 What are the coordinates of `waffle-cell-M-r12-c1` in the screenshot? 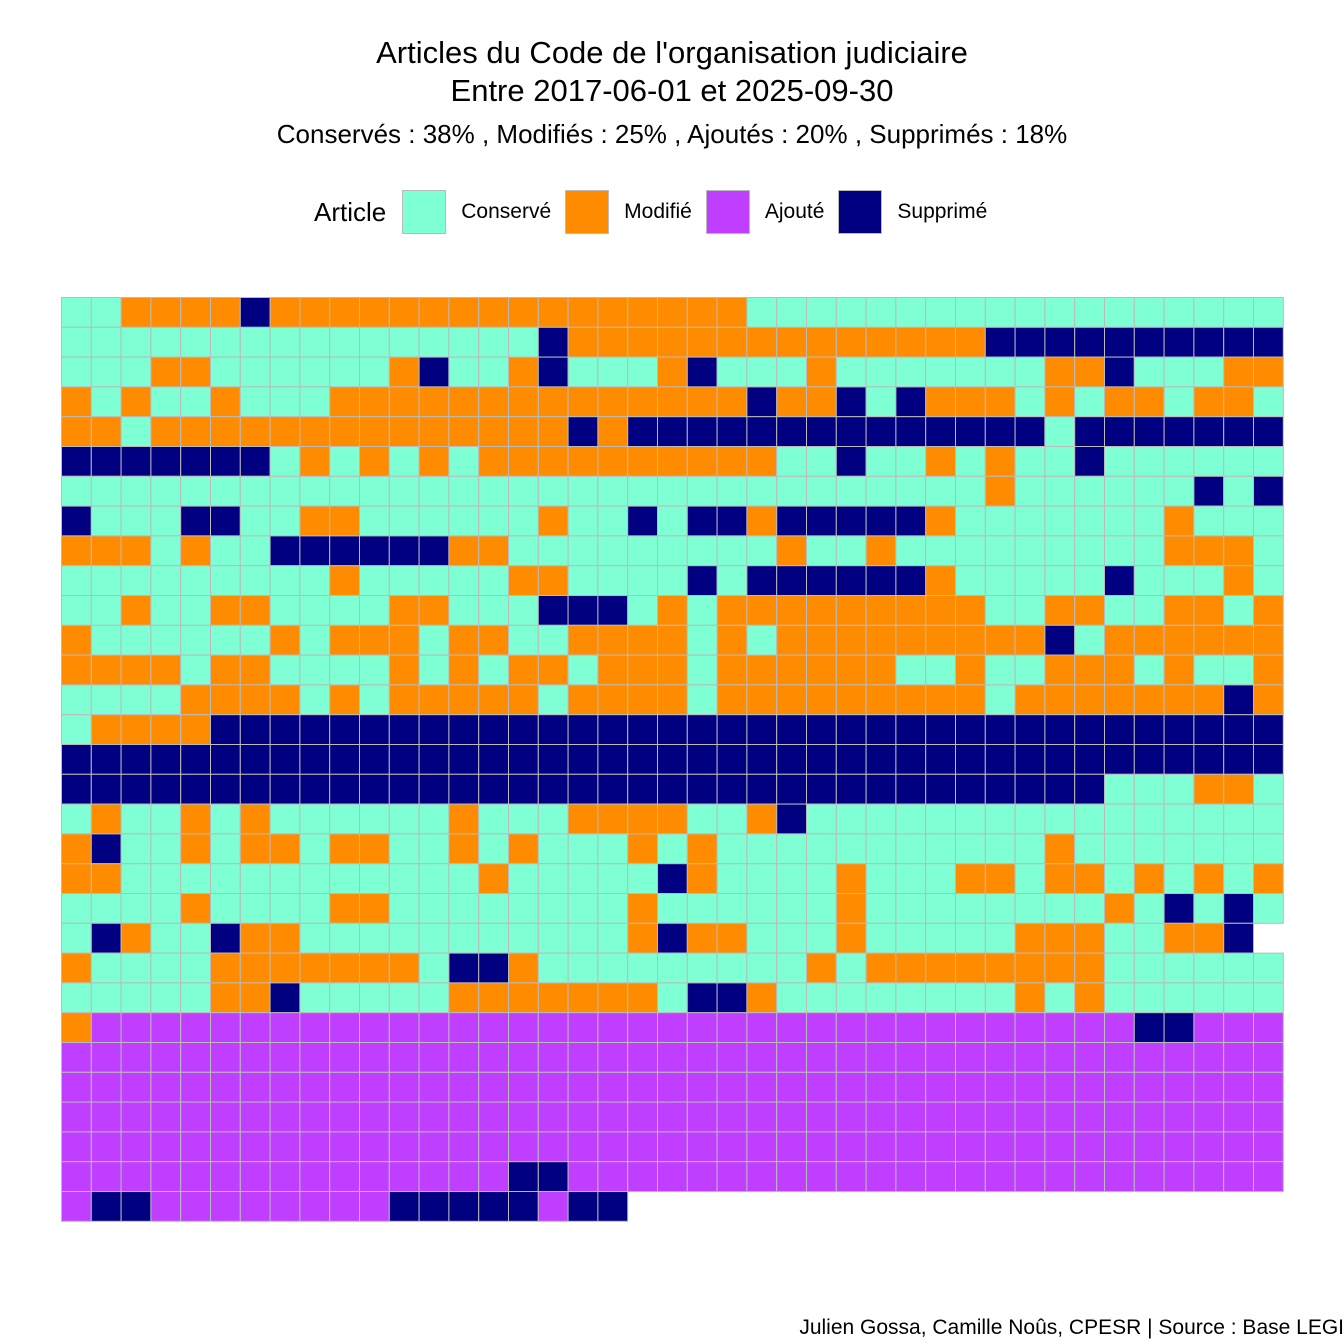 It's located at (106, 670).